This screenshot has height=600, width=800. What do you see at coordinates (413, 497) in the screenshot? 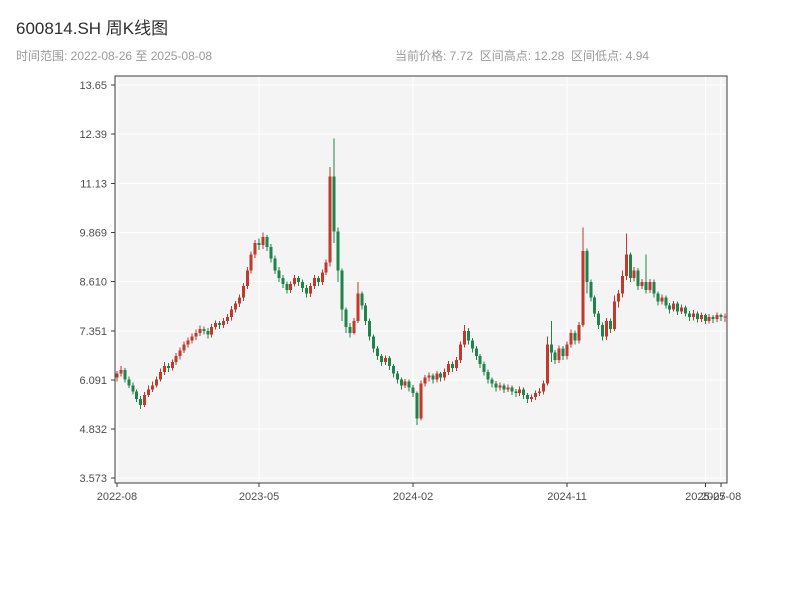
I see `x-tick-label: 2024-02` at bounding box center [413, 497].